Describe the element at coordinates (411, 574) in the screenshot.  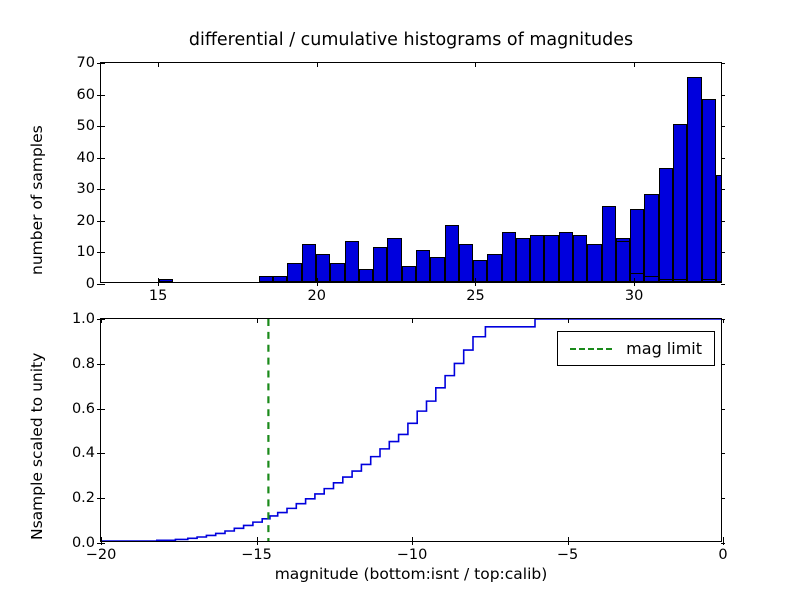
I see `figure-xlabel: magnitude (bottom:isnt / top:calib)` at that location.